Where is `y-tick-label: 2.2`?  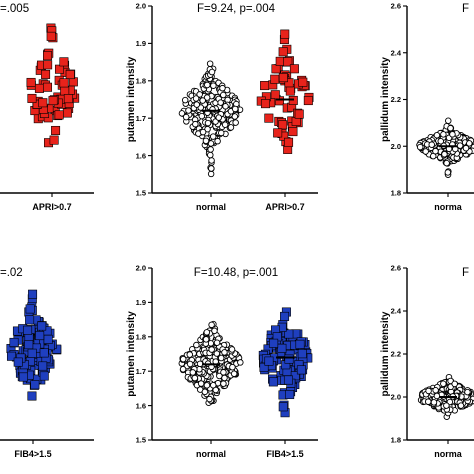
y-tick-label: 2.2 is located at coordinates (396, 354).